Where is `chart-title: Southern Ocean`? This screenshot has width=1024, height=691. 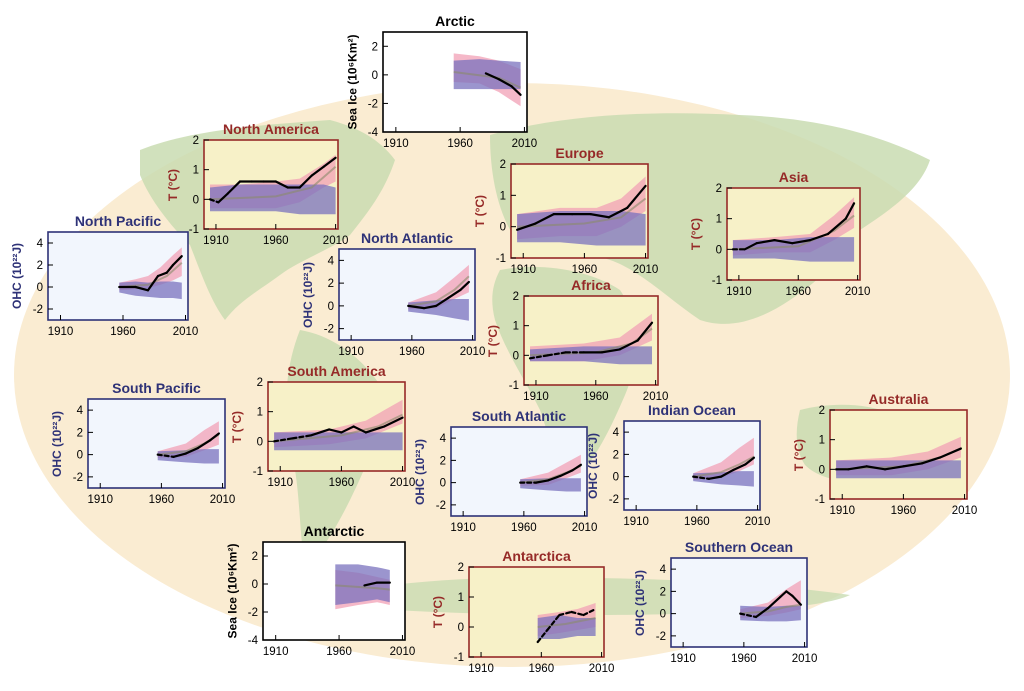 chart-title: Southern Ocean is located at coordinates (739, 547).